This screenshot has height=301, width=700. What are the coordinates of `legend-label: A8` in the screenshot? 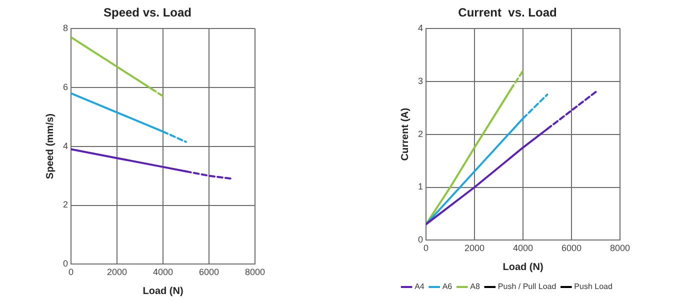 It's located at (475, 287).